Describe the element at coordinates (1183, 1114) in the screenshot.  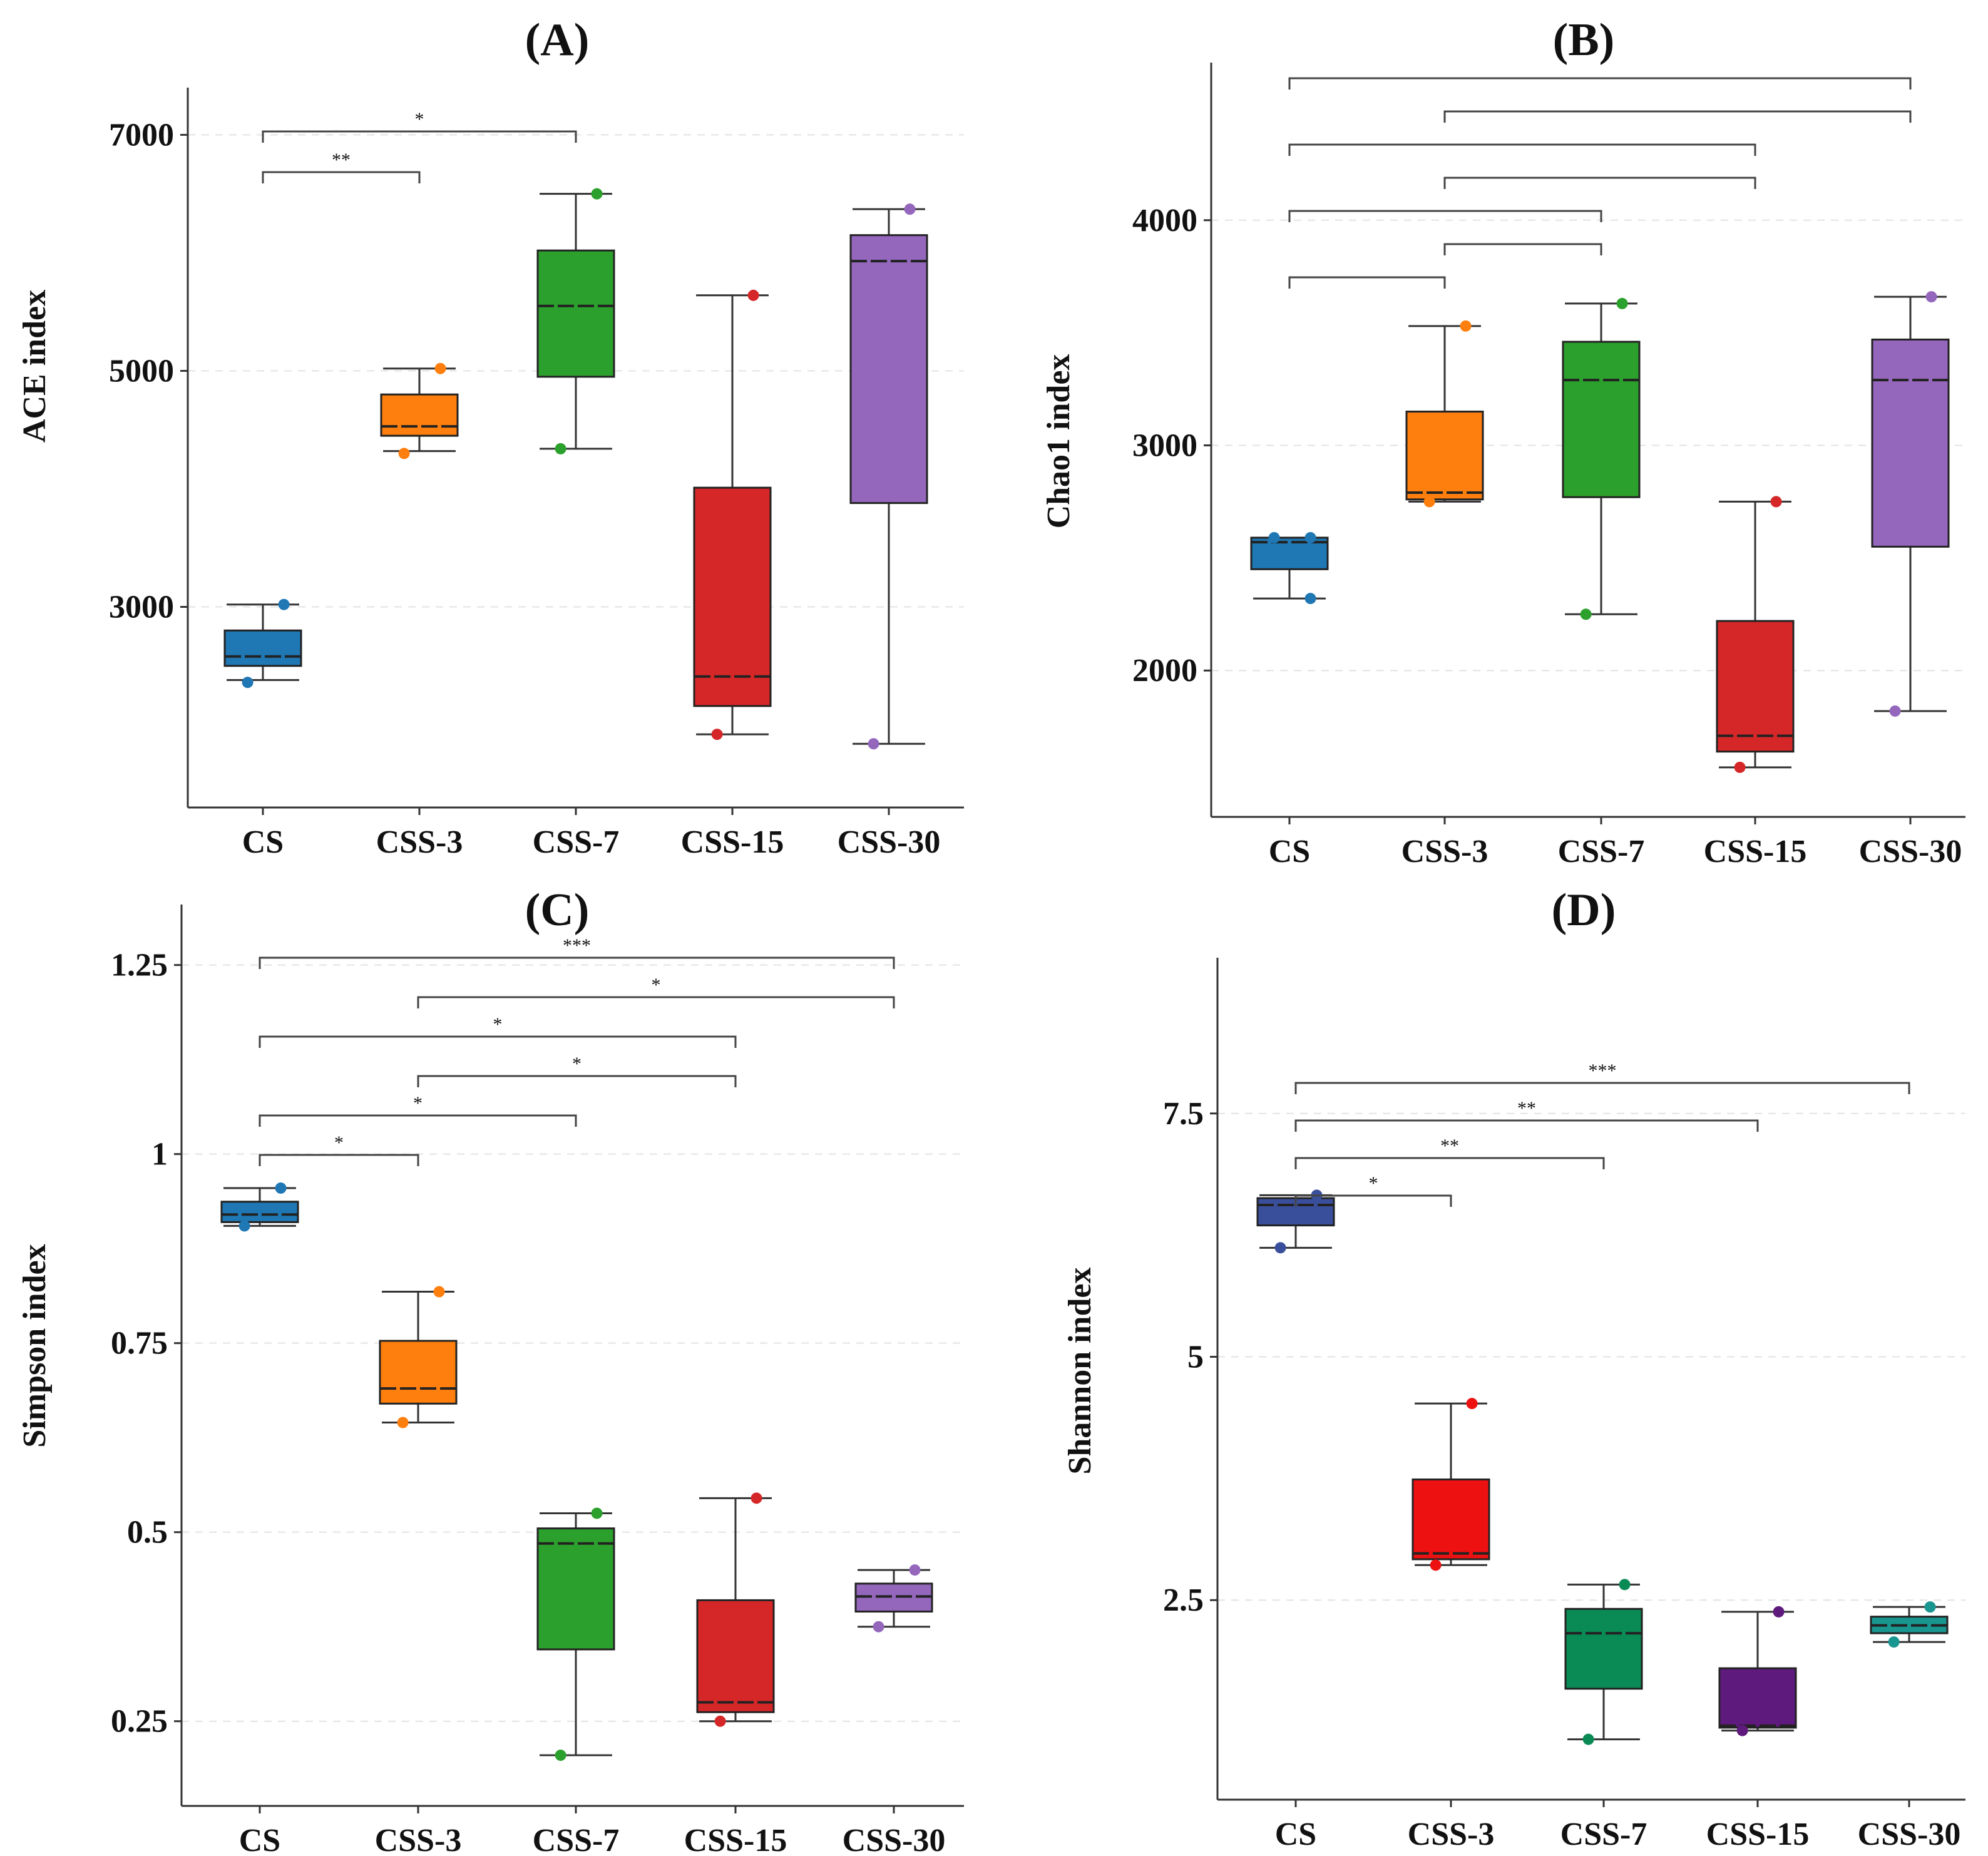
I see `panel-d-y-tick-label: 7.5` at that location.